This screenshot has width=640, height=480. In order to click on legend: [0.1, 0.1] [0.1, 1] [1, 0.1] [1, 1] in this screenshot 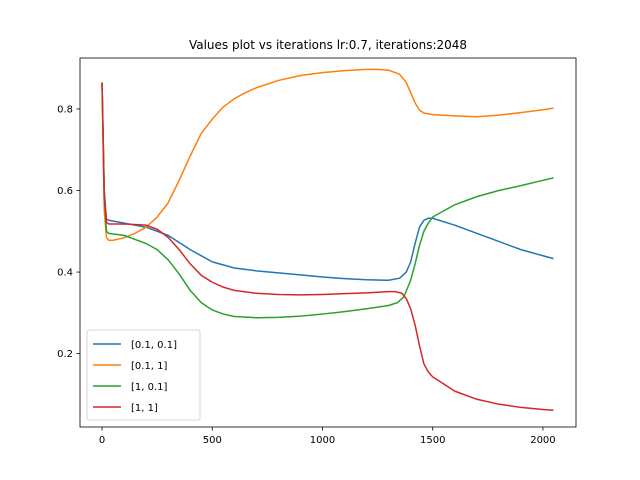, I will do `click(143, 375)`.